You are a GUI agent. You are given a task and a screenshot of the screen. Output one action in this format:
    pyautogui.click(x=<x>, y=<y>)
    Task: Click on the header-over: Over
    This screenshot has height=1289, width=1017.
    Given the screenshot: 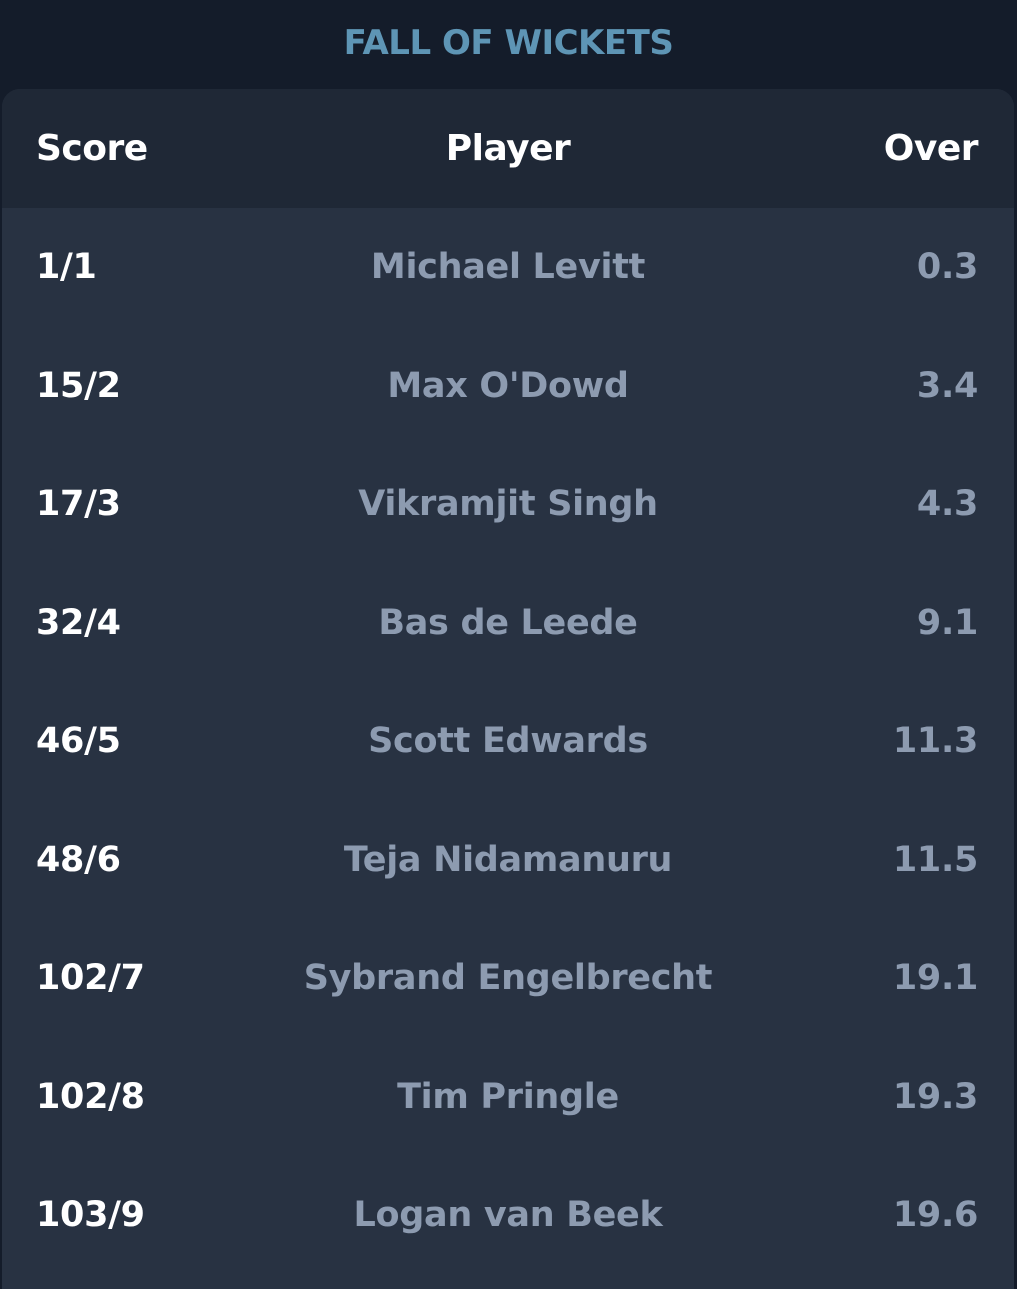 What is the action you would take?
    pyautogui.click(x=931, y=148)
    